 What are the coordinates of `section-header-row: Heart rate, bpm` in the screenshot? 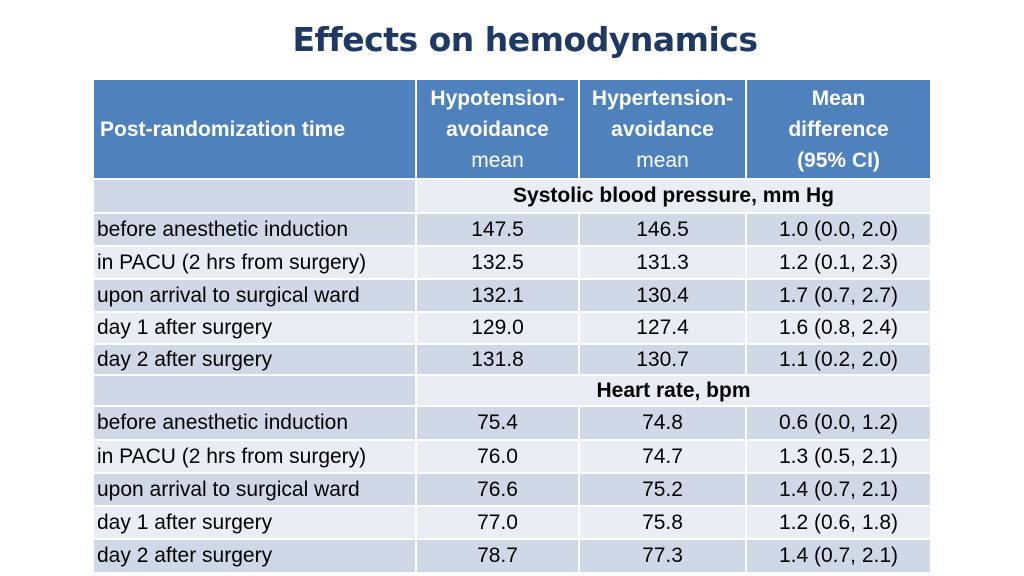 It's located at (512, 390).